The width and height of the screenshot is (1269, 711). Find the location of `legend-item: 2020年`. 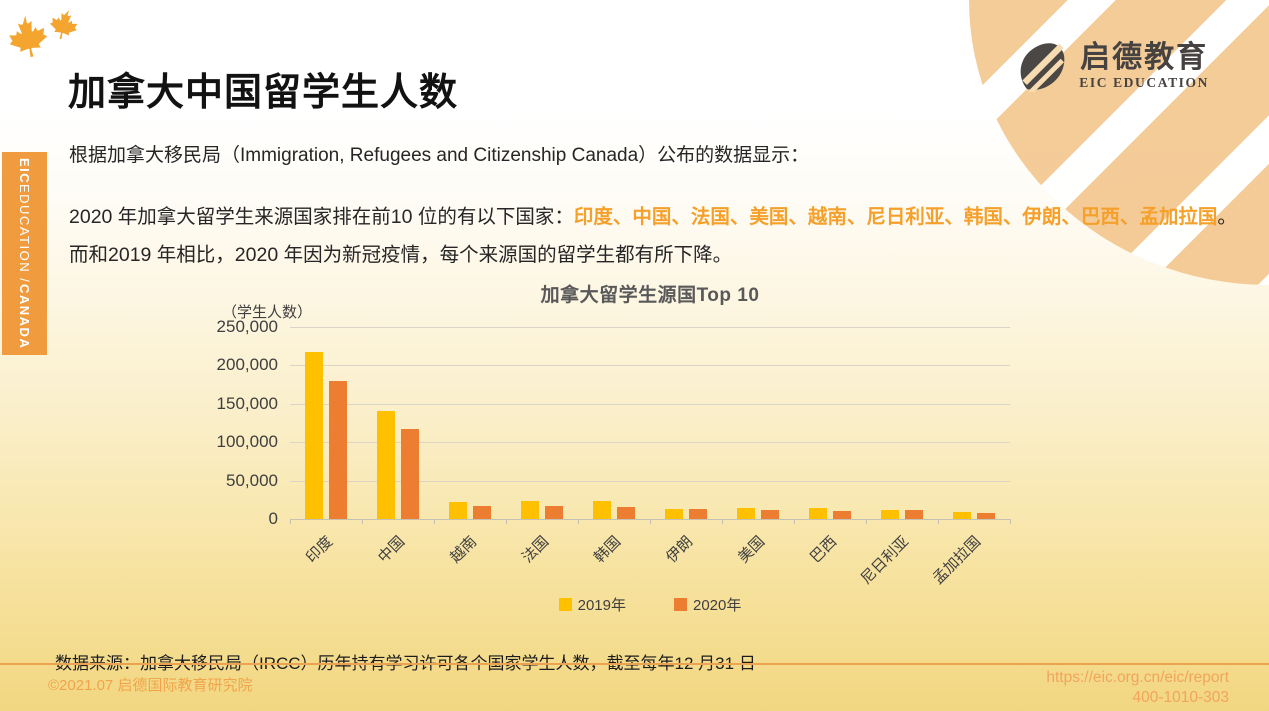

legend-item: 2020年 is located at coordinates (707, 604).